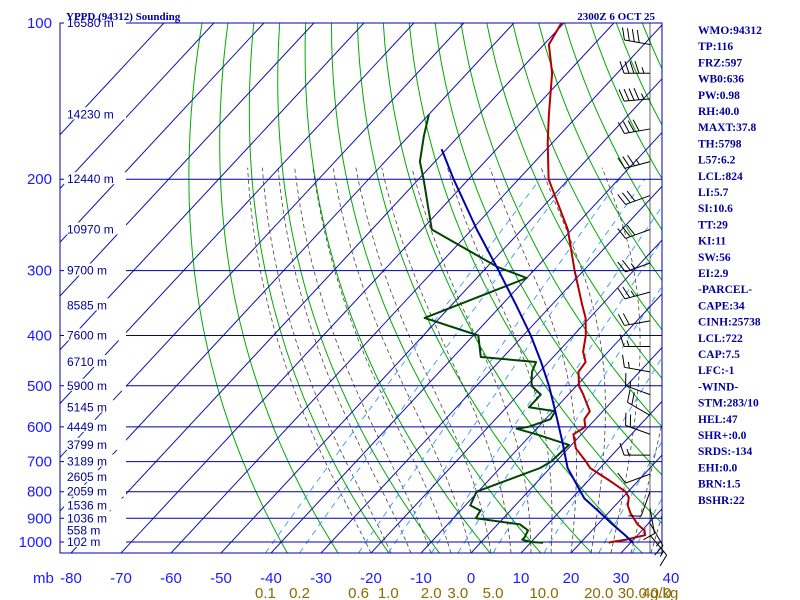  Describe the element at coordinates (643, 70) in the screenshot. I see `wind-barb-half` at that location.